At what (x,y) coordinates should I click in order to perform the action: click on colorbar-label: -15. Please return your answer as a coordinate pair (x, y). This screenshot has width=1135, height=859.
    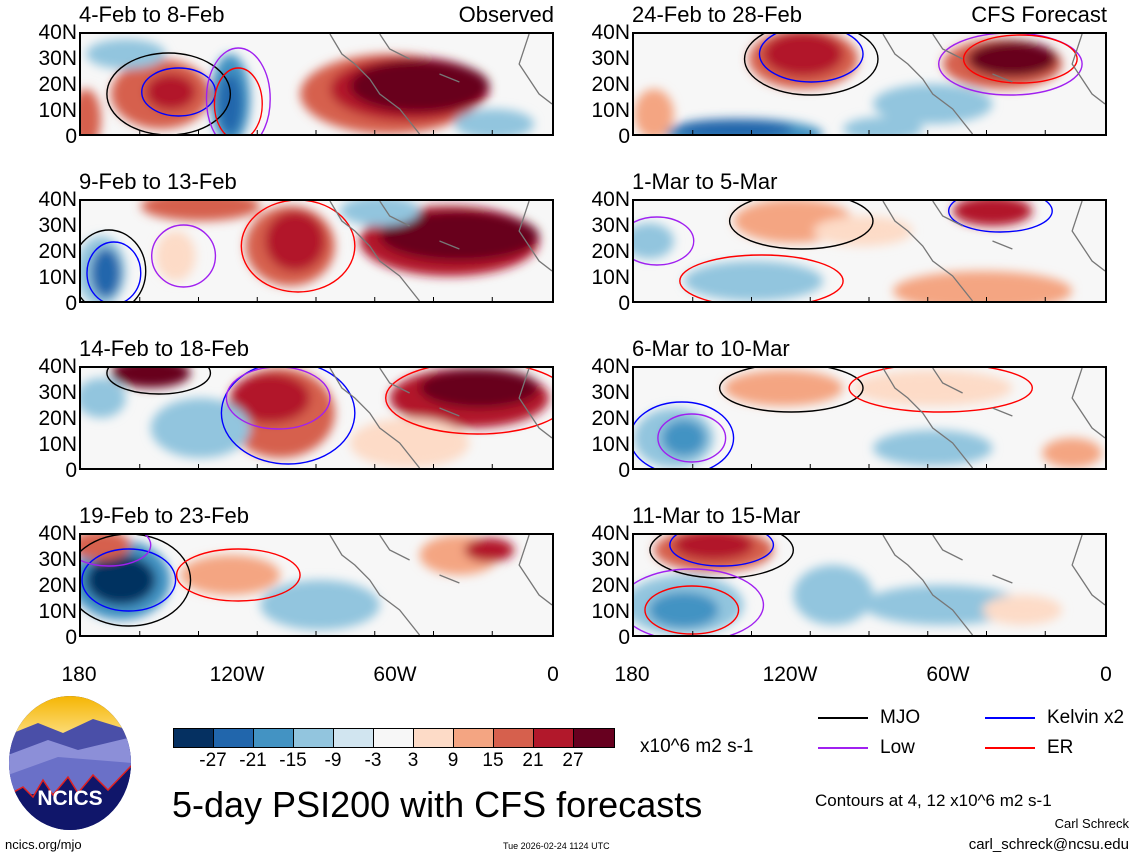
    Looking at the image, I should click on (293, 760).